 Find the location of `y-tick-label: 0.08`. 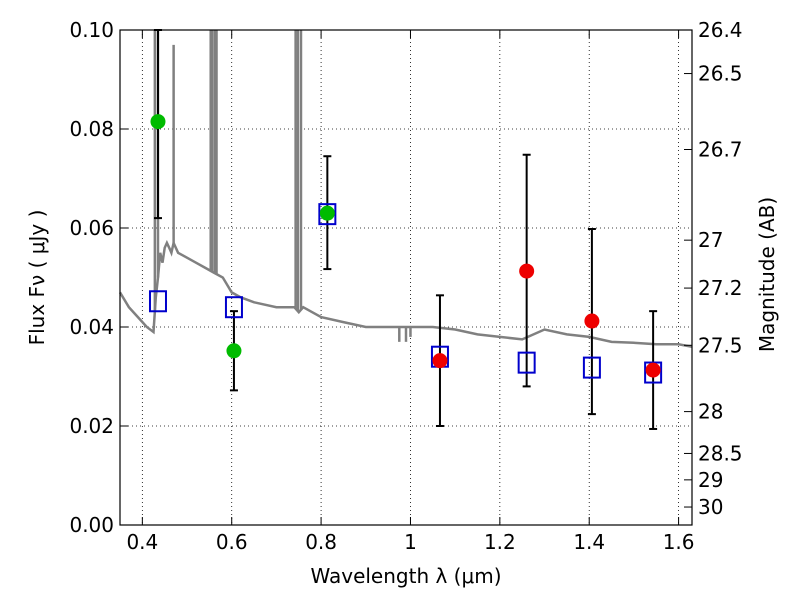

y-tick-label: 0.08 is located at coordinates (91, 129).